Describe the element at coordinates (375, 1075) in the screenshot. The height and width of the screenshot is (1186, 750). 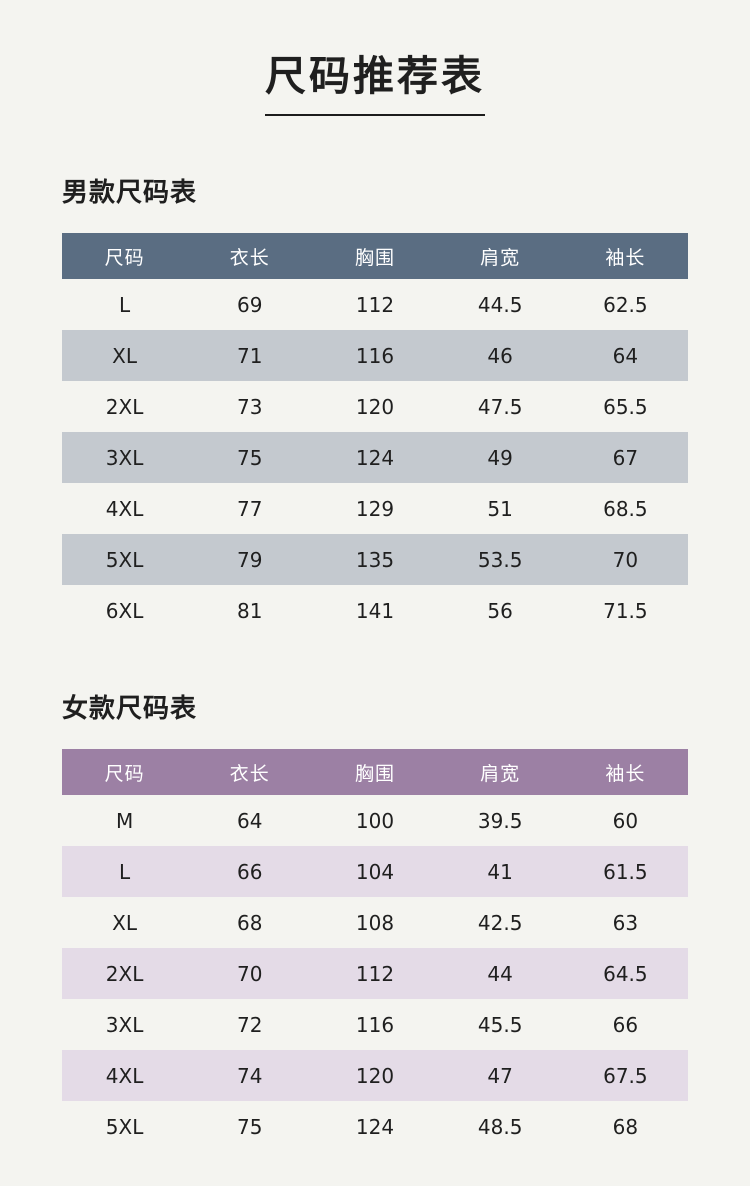
I see `table-row: 4XL 74 120 47 67.5` at that location.